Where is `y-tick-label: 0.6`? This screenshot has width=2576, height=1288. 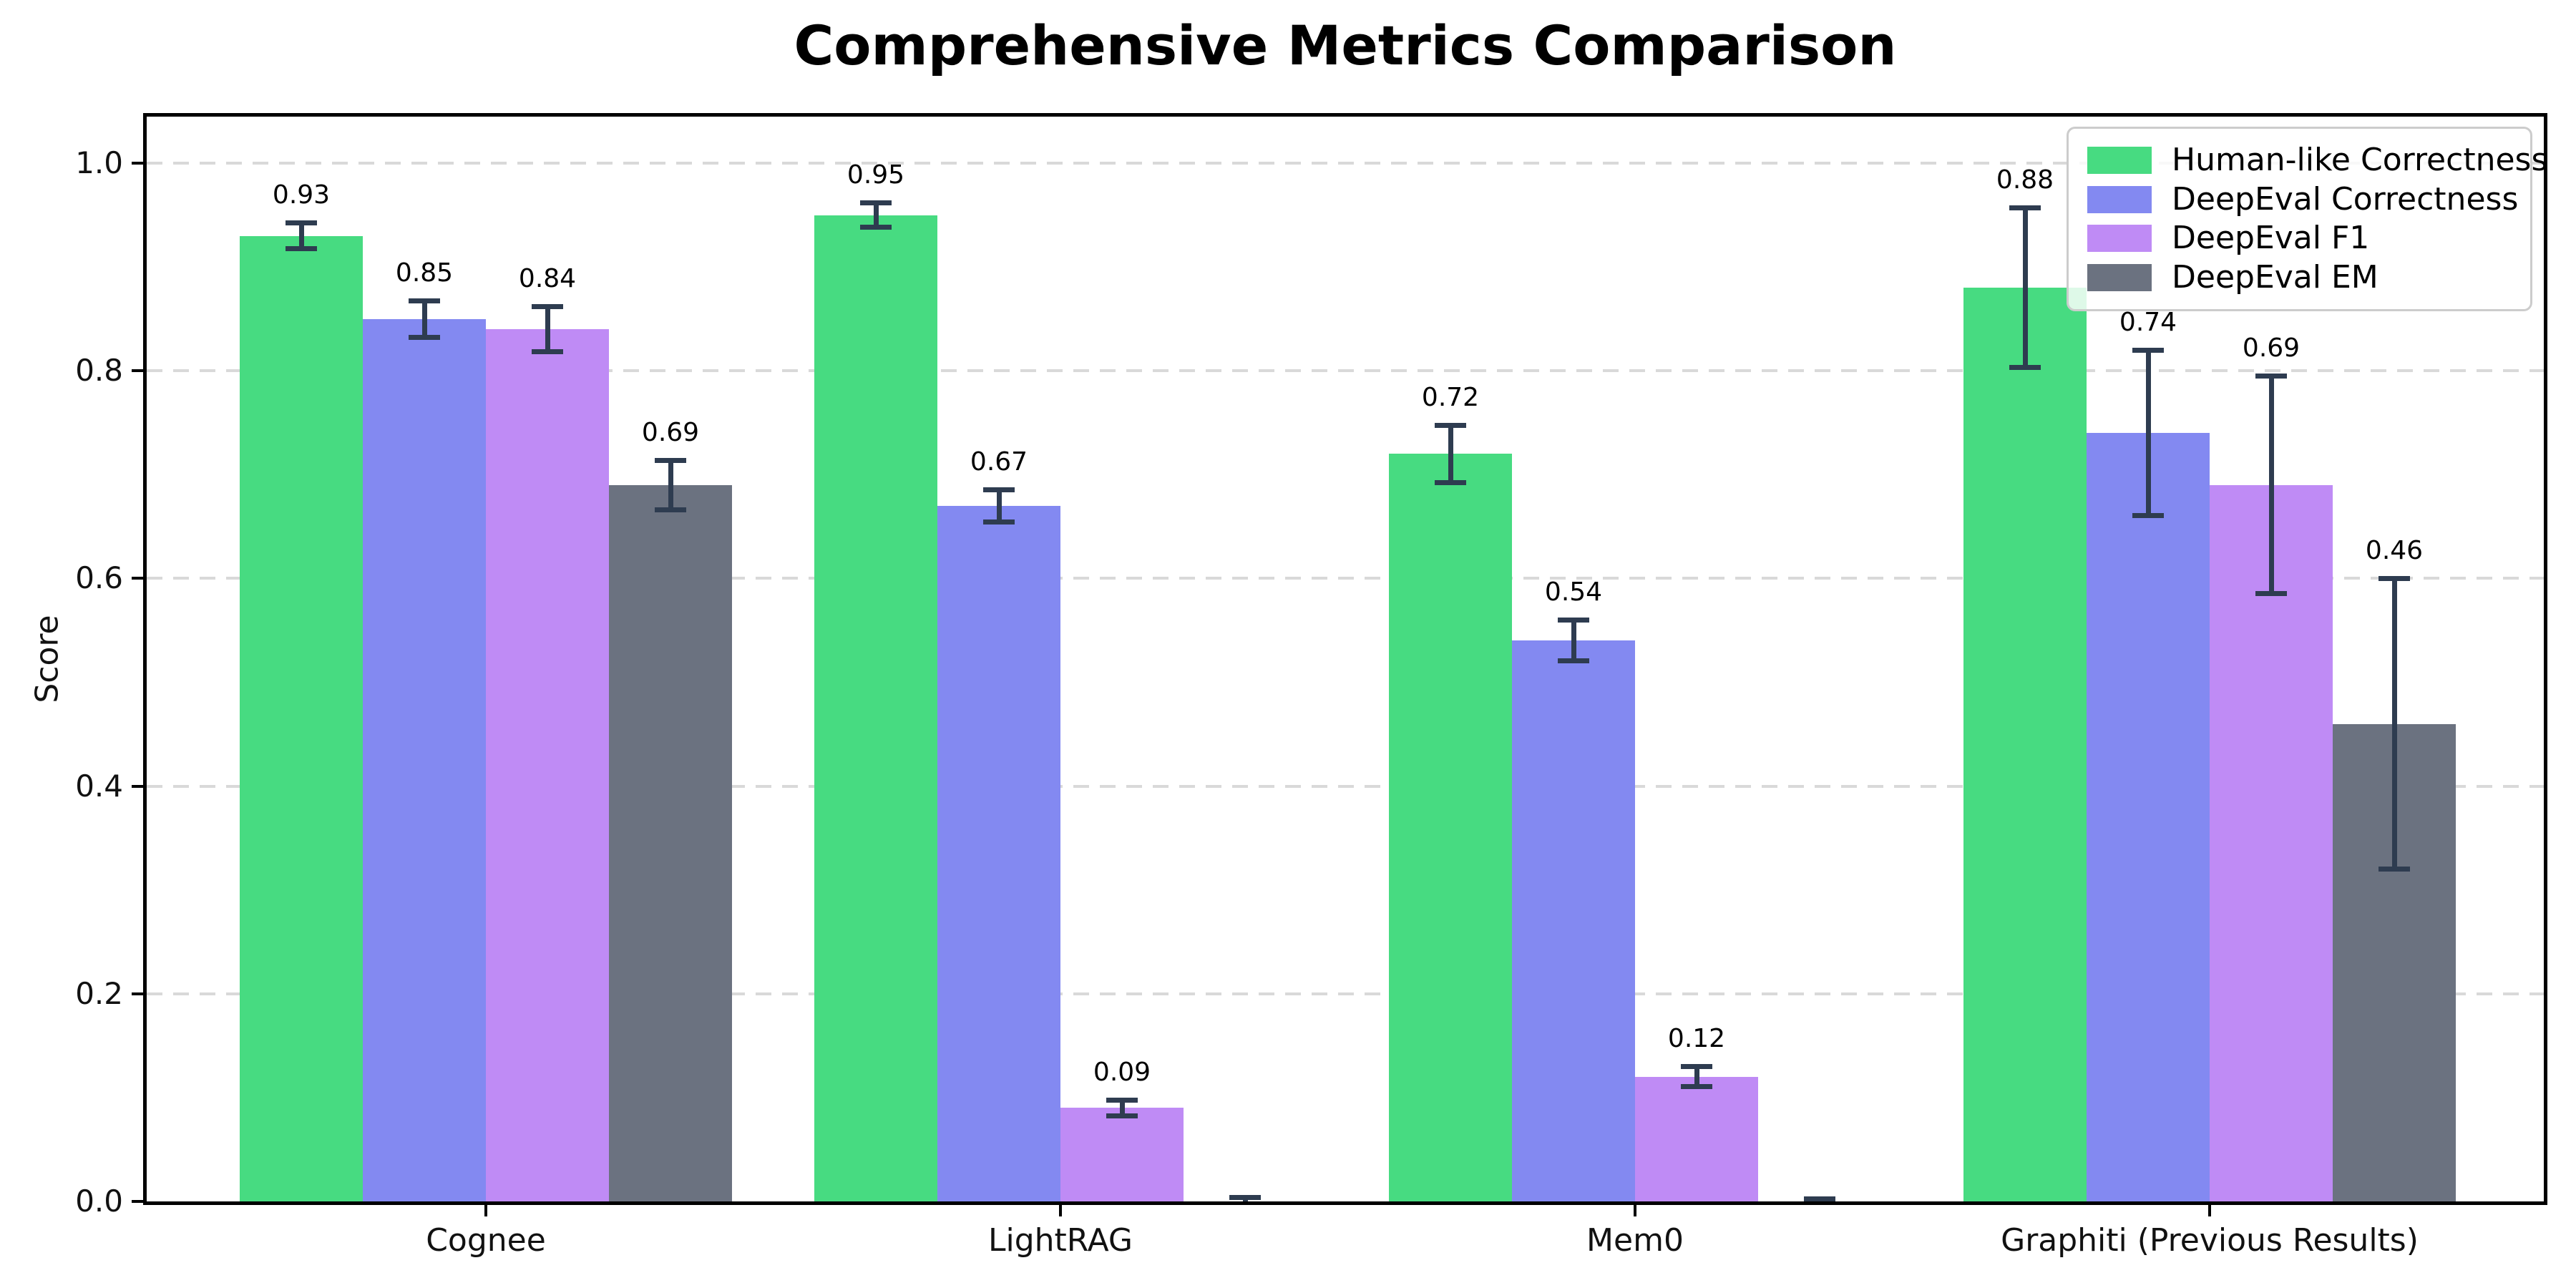 y-tick-label: 0.6 is located at coordinates (99, 578).